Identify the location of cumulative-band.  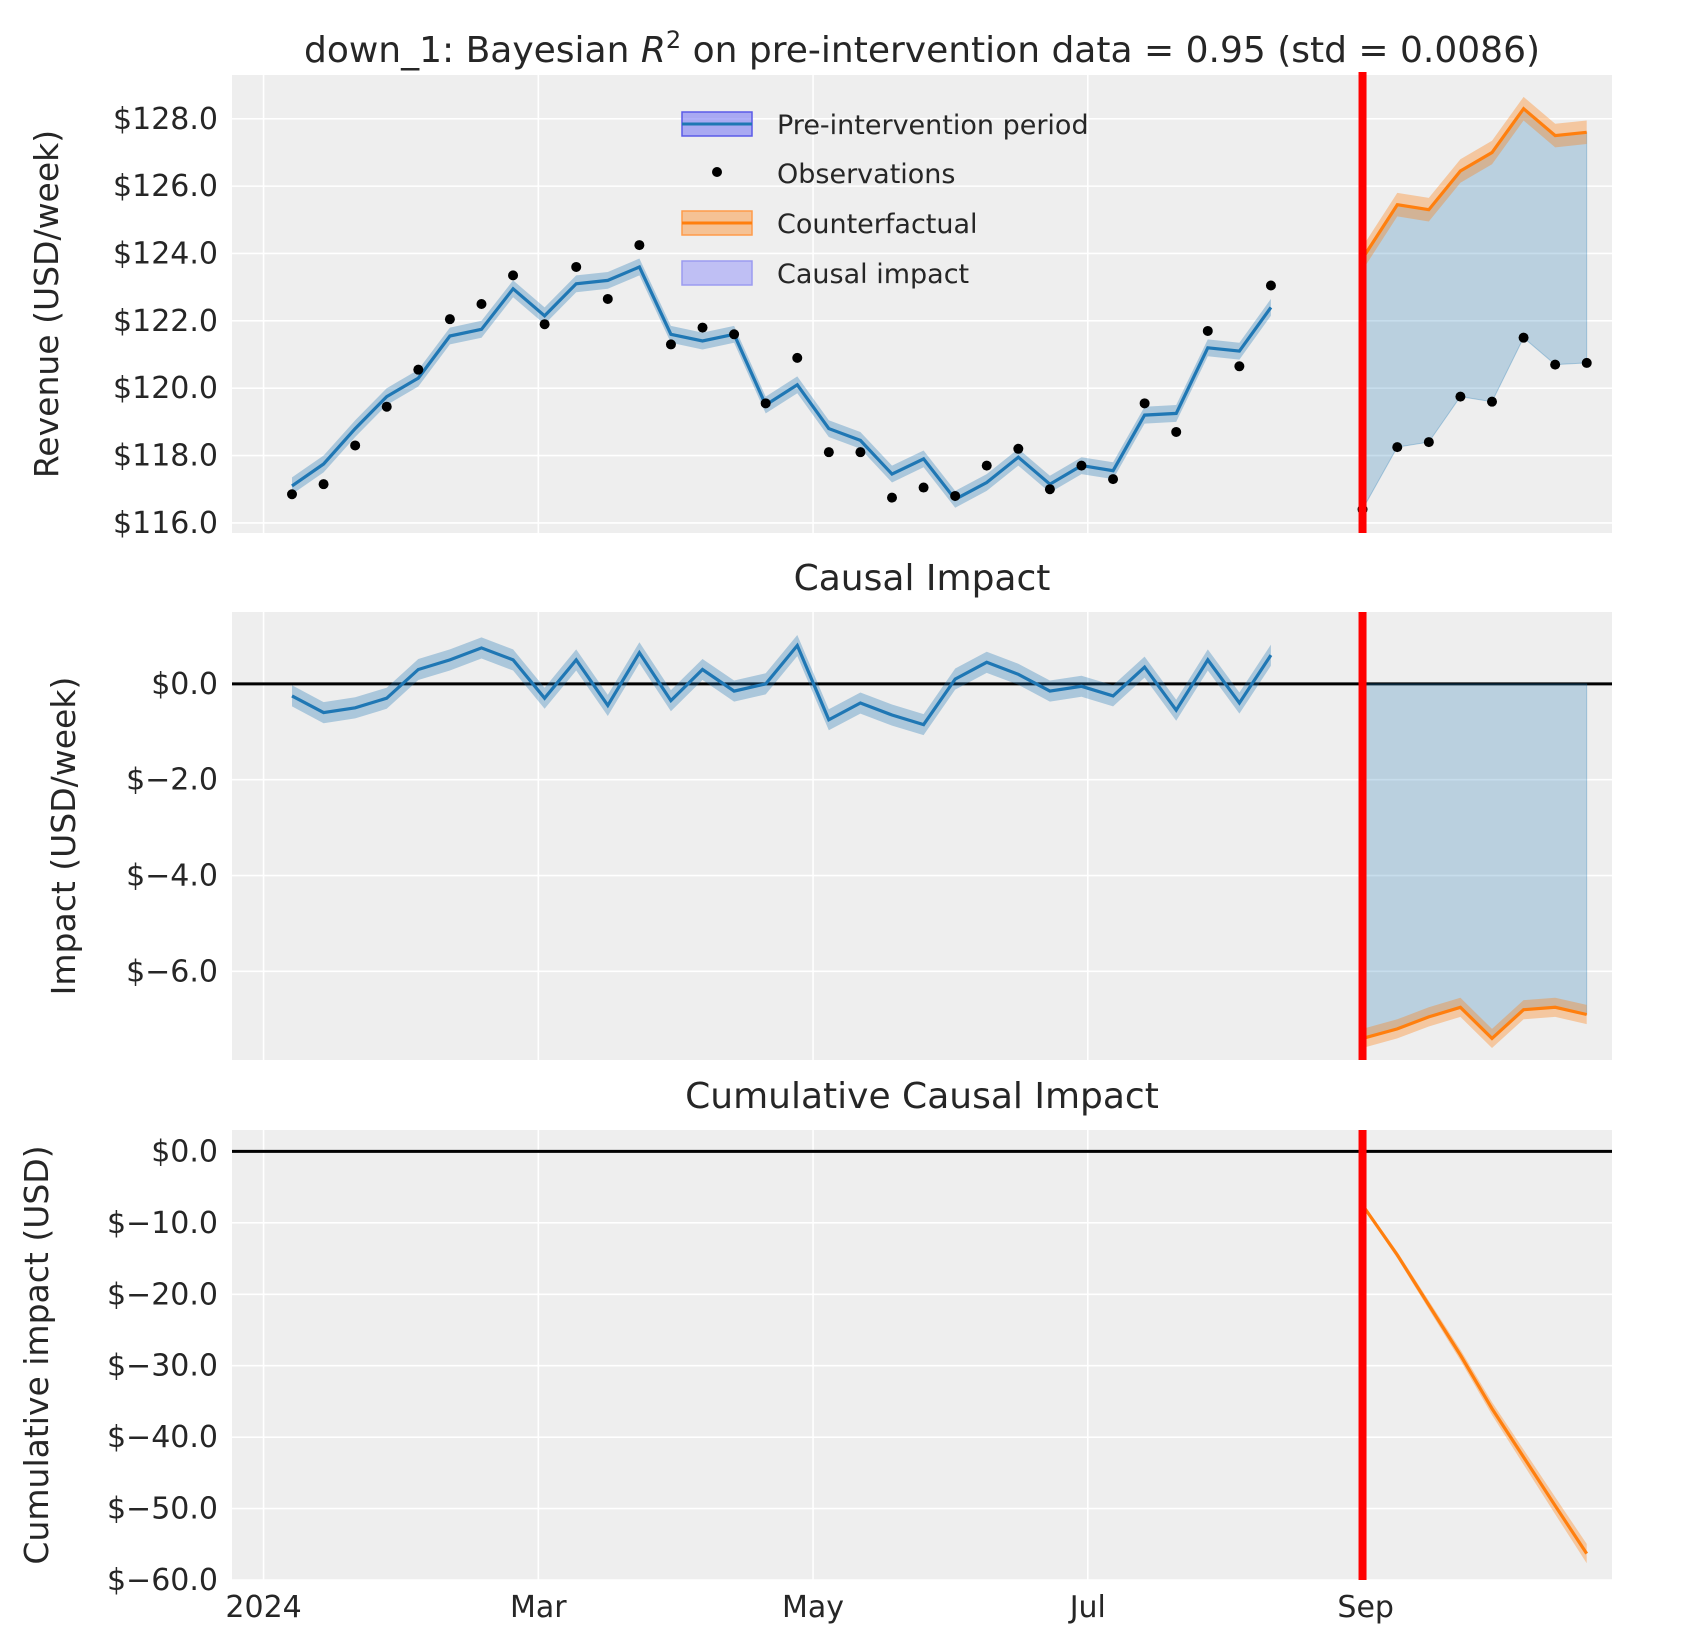
(1474, 1383).